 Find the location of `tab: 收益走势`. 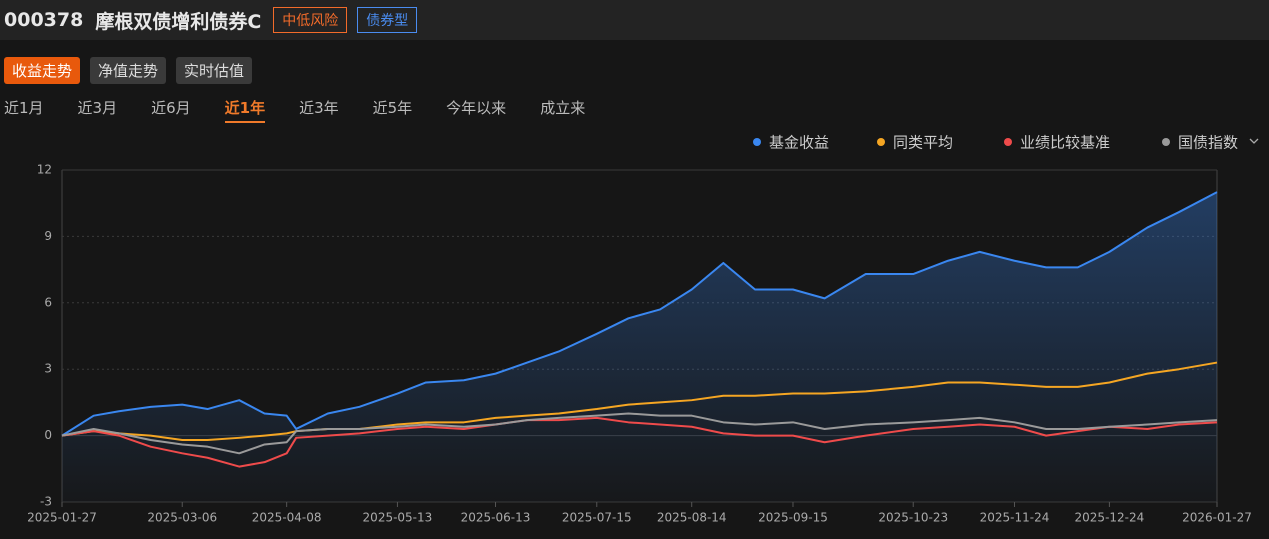

tab: 收益走势 is located at coordinates (42, 70).